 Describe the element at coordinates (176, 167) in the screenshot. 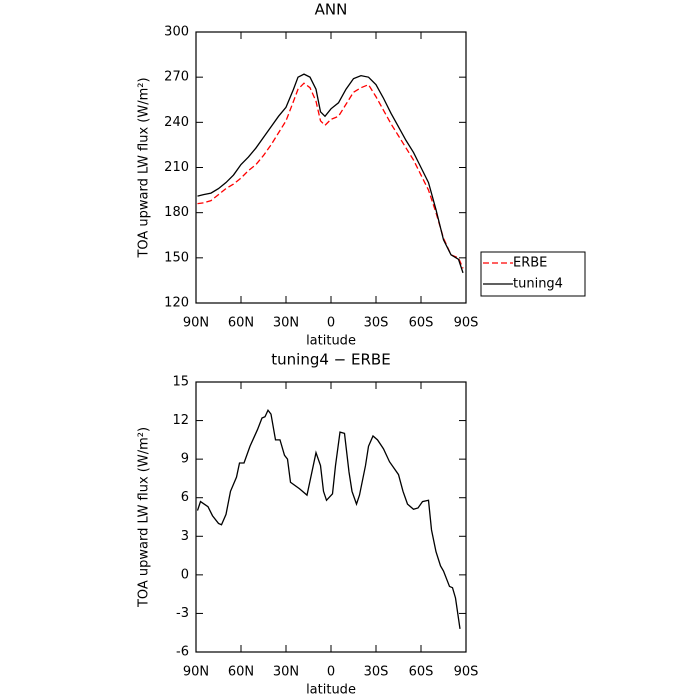

I see `y-tick-label: 210` at that location.